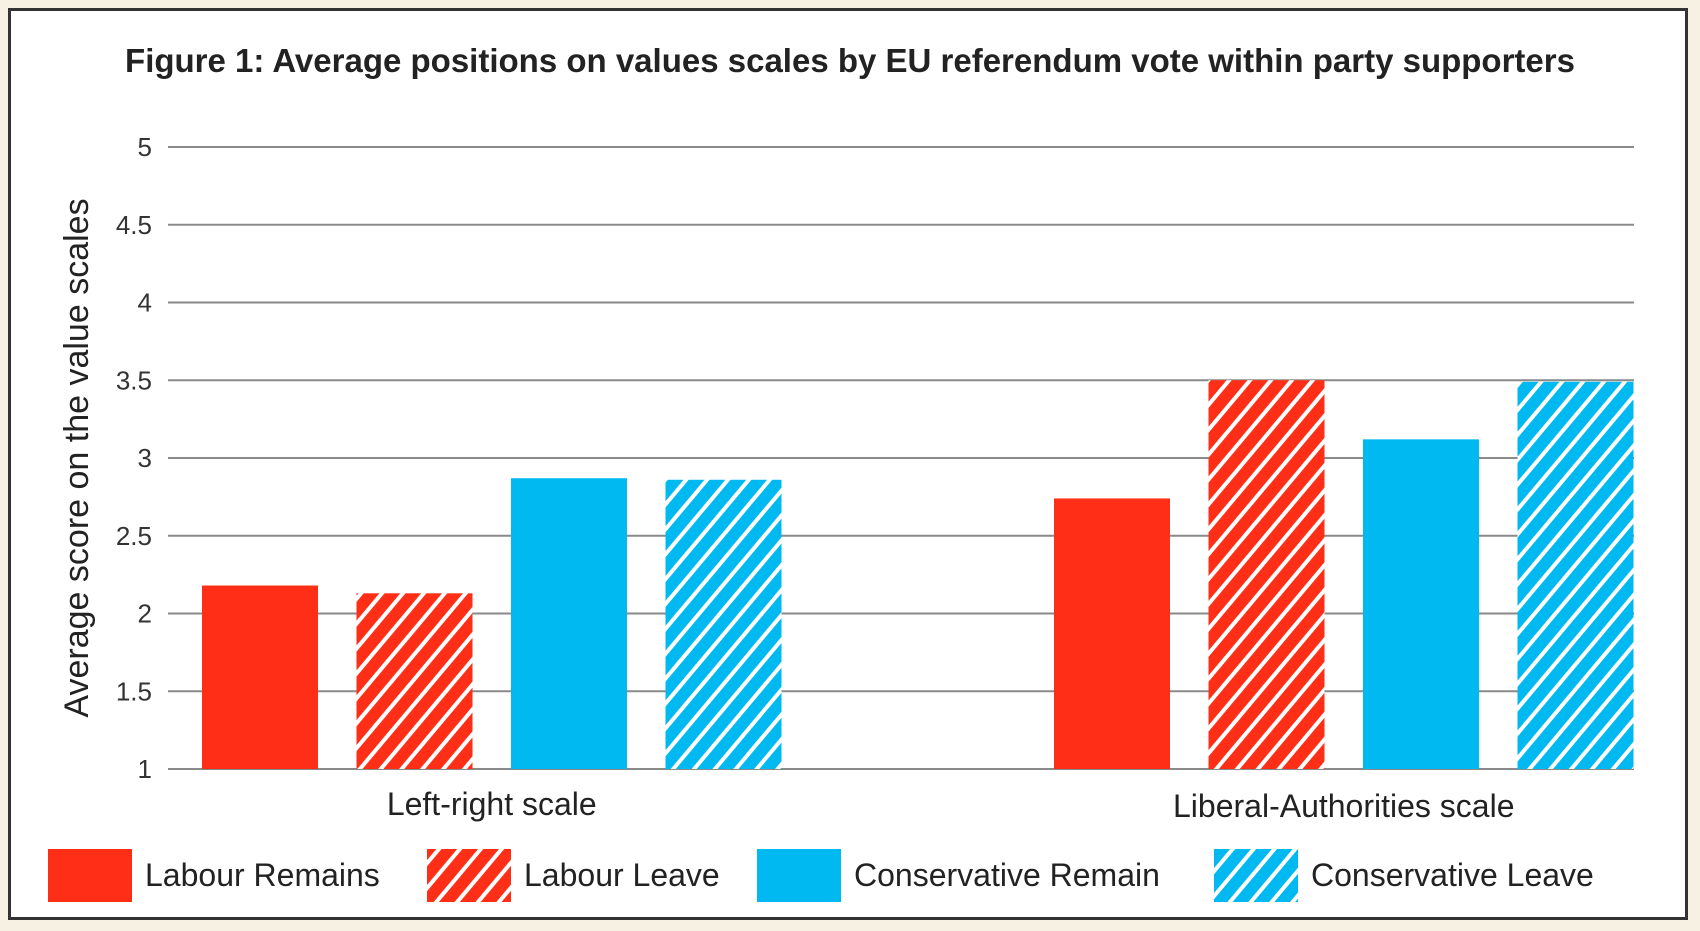  I want to click on legend-label: Labour Leave, so click(622, 875).